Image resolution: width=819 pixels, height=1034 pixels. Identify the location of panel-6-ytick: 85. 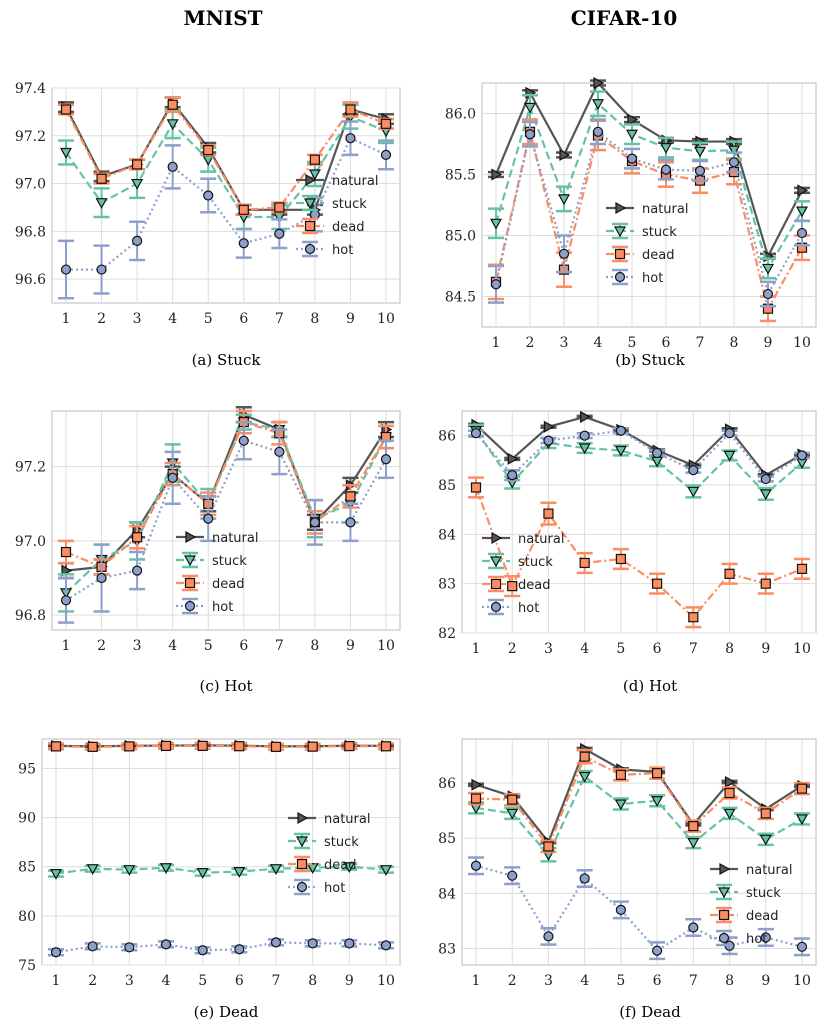
(447, 839).